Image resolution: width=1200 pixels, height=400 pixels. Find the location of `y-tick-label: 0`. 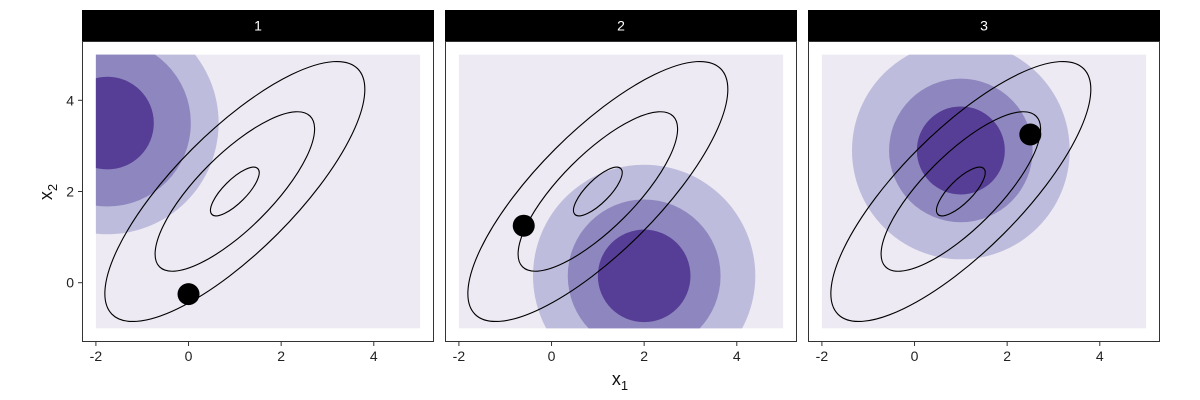

y-tick-label: 0 is located at coordinates (70, 283).